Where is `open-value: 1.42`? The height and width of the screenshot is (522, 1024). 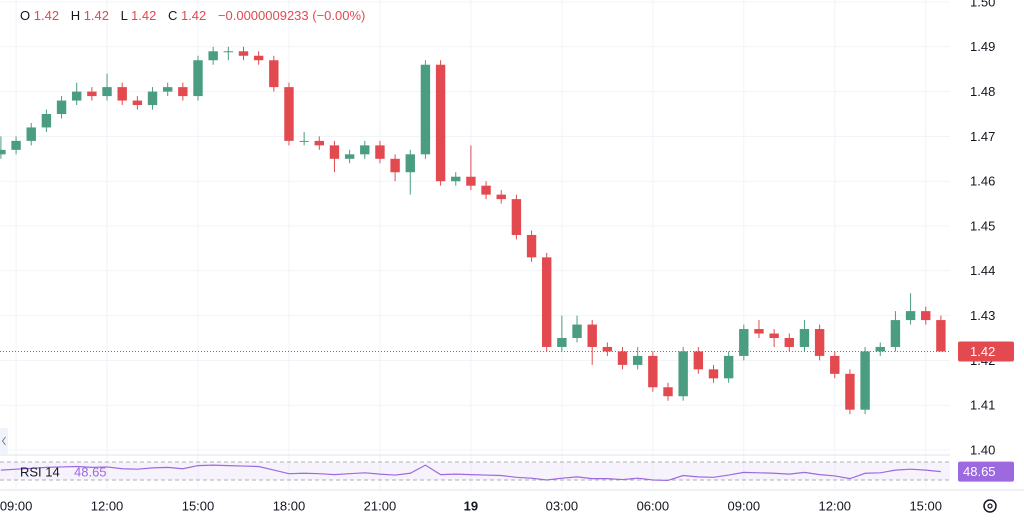
open-value: 1.42 is located at coordinates (46, 15).